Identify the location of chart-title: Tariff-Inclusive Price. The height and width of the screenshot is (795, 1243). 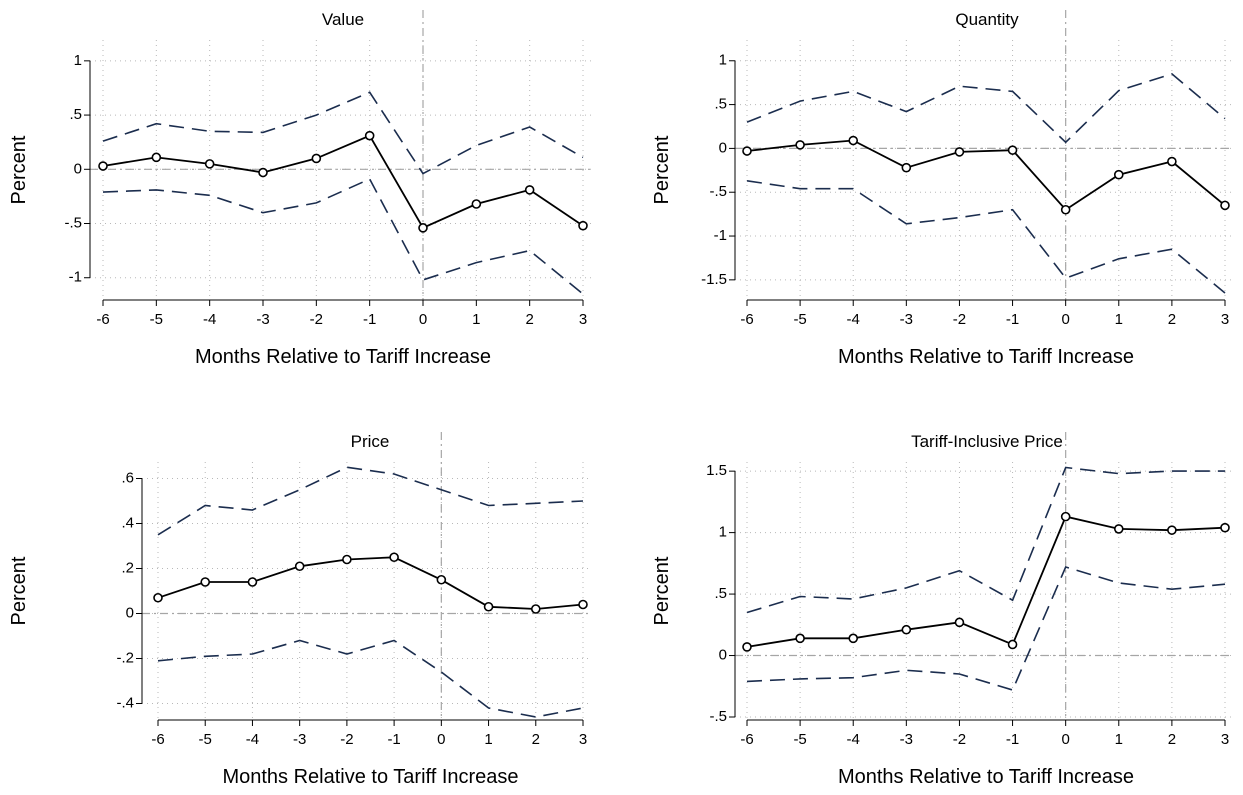
(987, 441).